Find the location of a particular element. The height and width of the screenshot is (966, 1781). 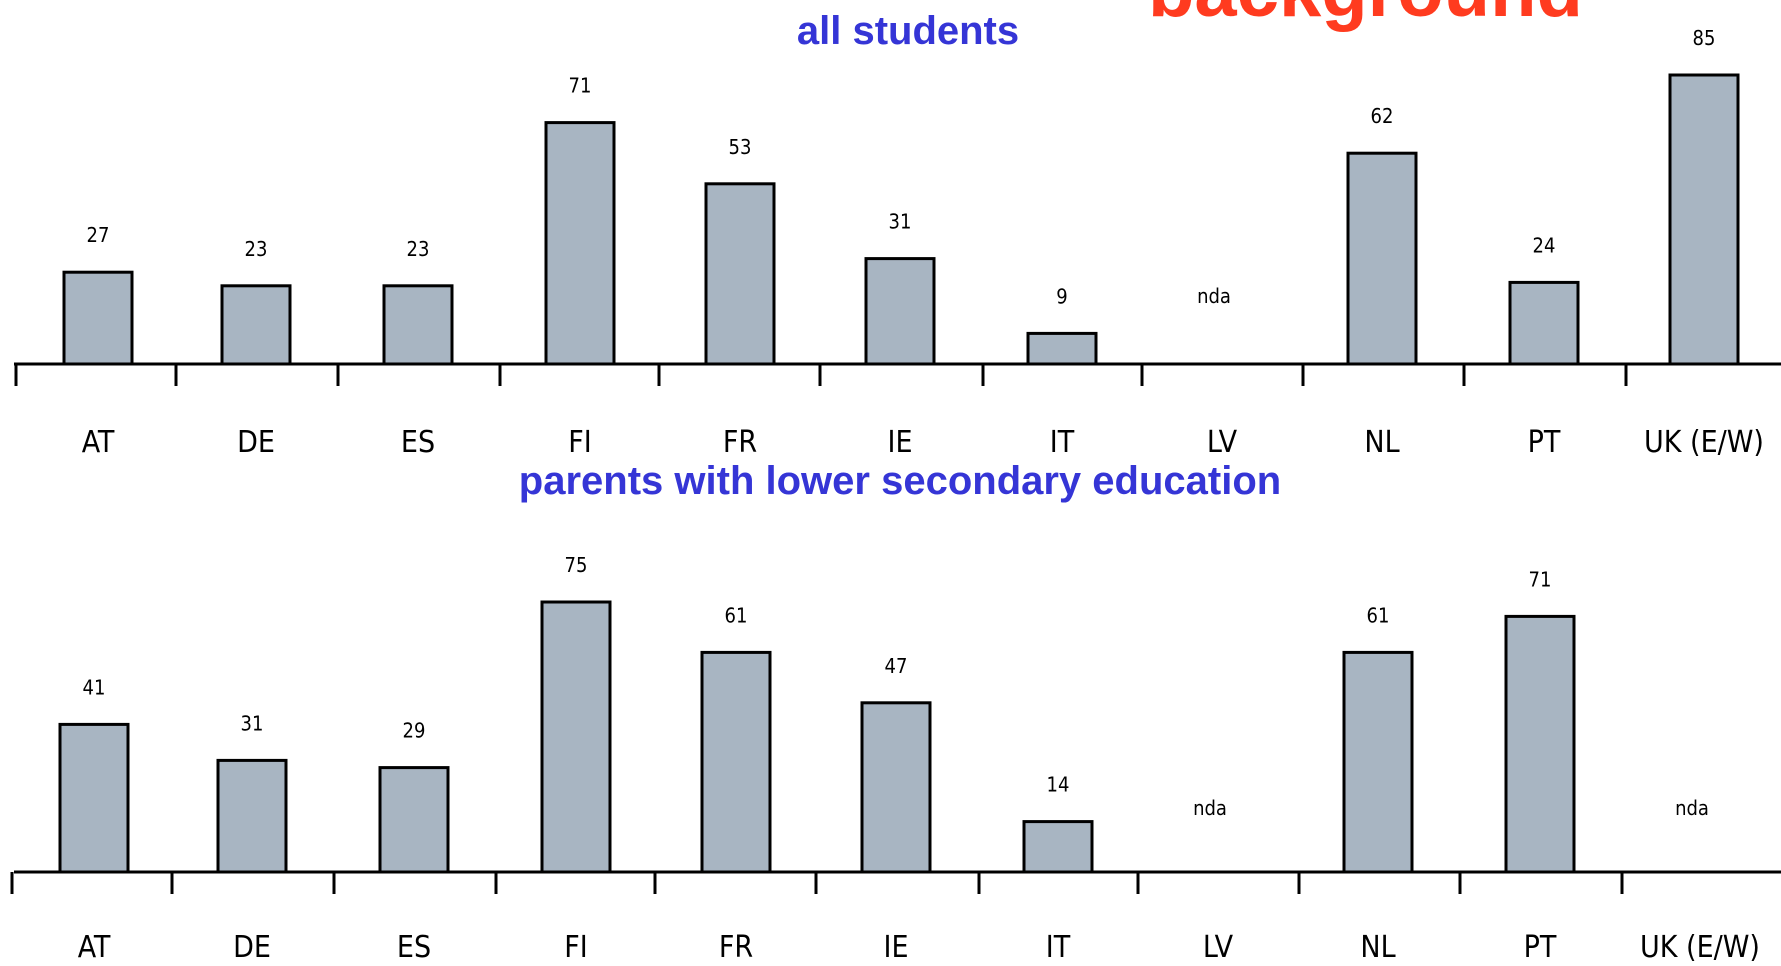

chart-title-parents-lower-secondary: parents with lower secondary education is located at coordinates (900, 481).